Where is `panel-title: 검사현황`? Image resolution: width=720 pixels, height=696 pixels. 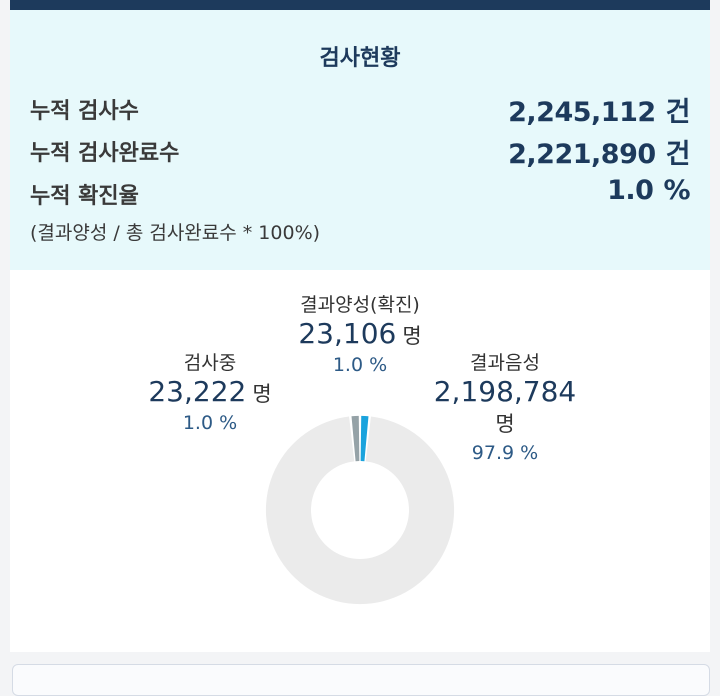 panel-title: 검사현황 is located at coordinates (360, 58).